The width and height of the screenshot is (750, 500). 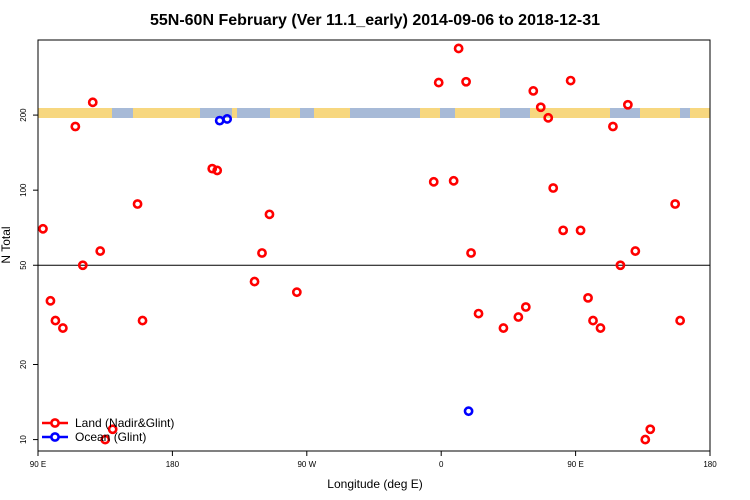 What do you see at coordinates (23, 364) in the screenshot?
I see `y-tick-label: 20` at bounding box center [23, 364].